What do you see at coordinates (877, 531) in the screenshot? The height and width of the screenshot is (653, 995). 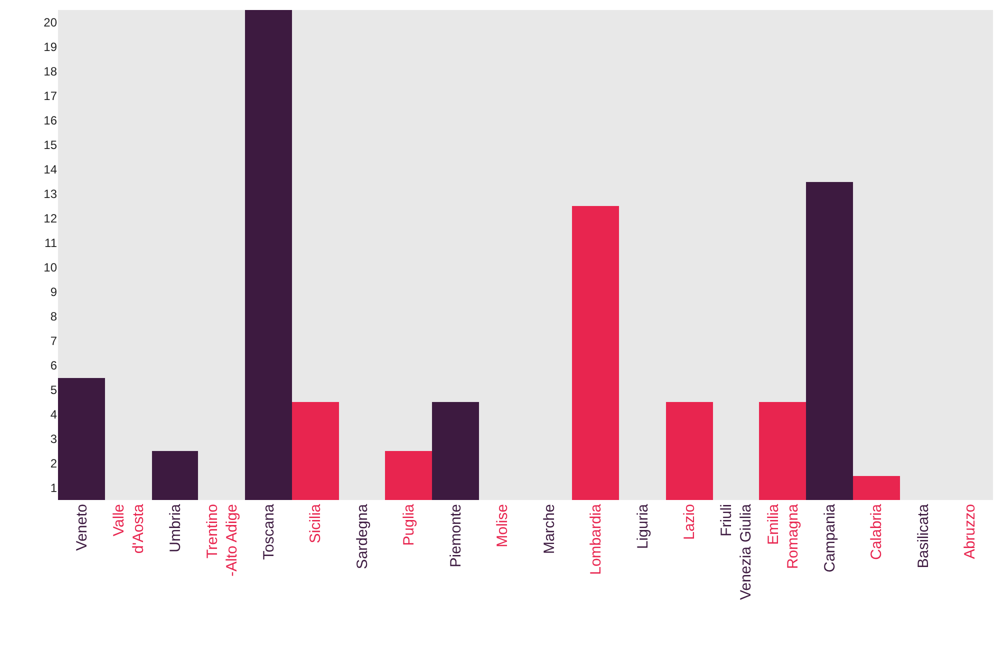 I see `x-tick-label: Calabria` at bounding box center [877, 531].